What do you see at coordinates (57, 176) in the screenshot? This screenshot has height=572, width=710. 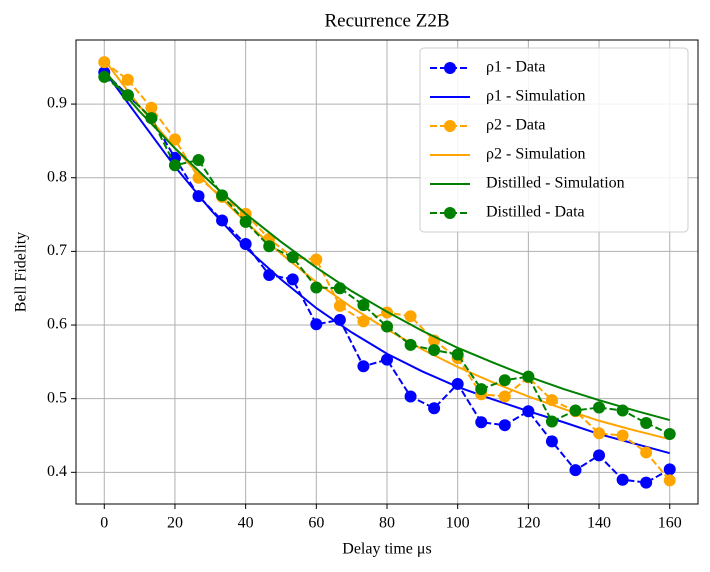 I see `y-tick-label: 0.8` at bounding box center [57, 176].